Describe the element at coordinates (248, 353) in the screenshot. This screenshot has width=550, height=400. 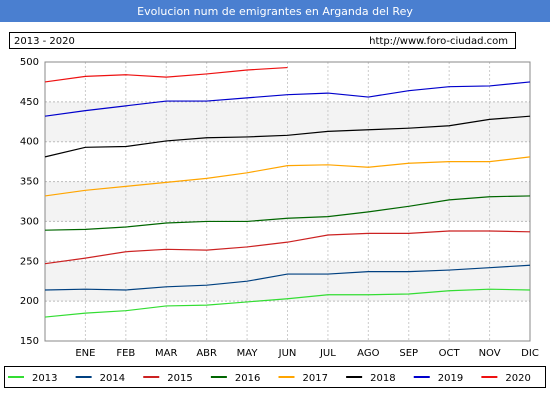
I see `x-tick-label: MAY` at that location.